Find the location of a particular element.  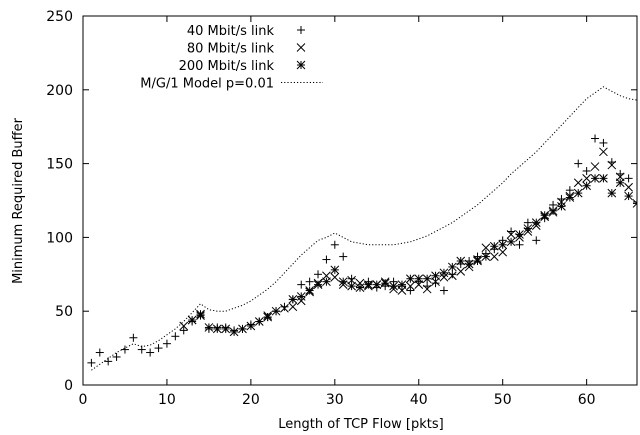

legend-label: M/G/1 Model p=0.01 is located at coordinates (207, 84).